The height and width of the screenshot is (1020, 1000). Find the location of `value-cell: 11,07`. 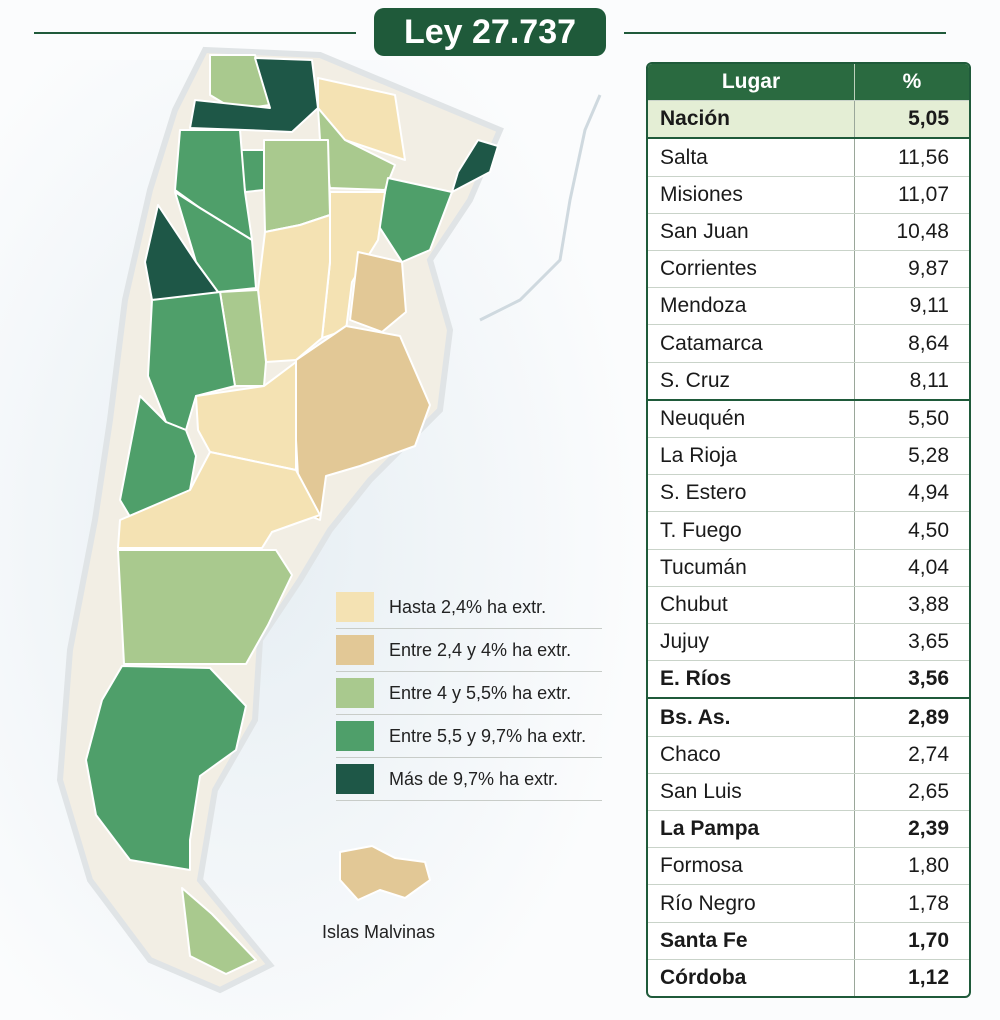

value-cell: 11,07 is located at coordinates (923, 194).